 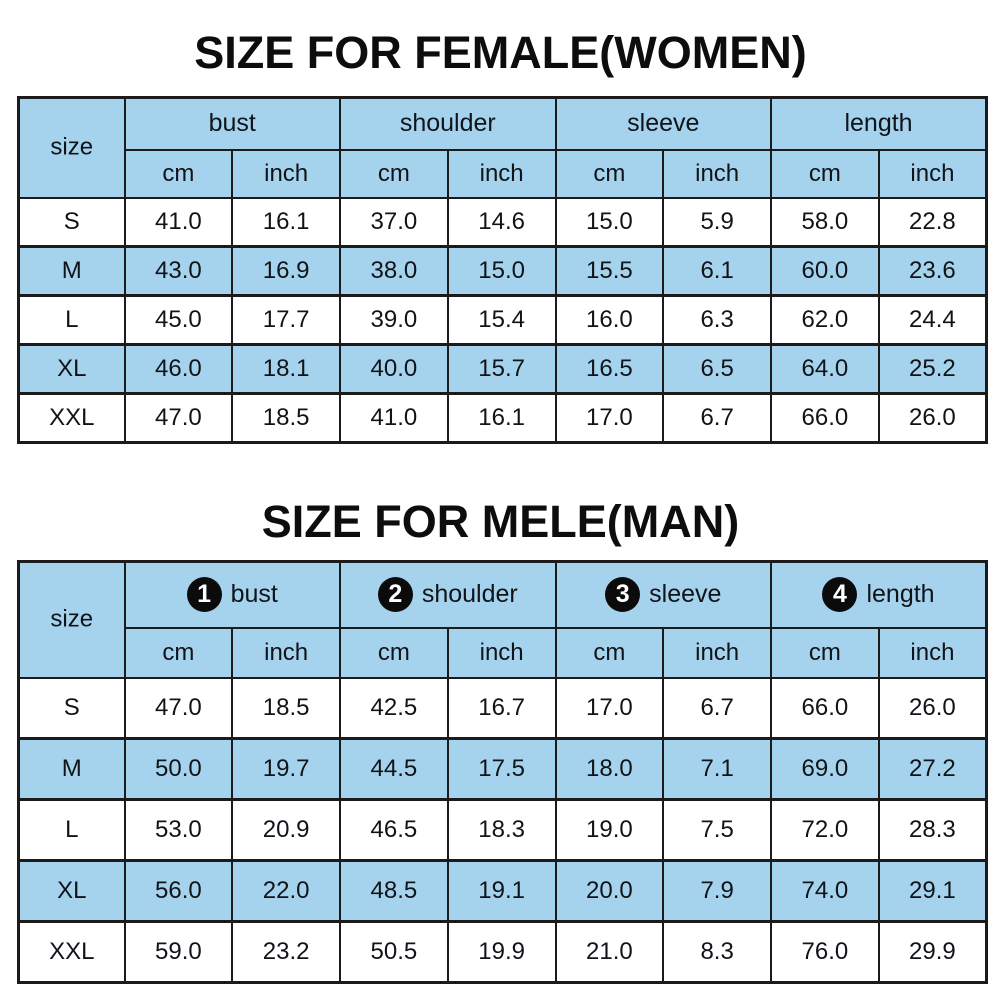 What do you see at coordinates (932, 320) in the screenshot?
I see `value-cell: 24.4` at bounding box center [932, 320].